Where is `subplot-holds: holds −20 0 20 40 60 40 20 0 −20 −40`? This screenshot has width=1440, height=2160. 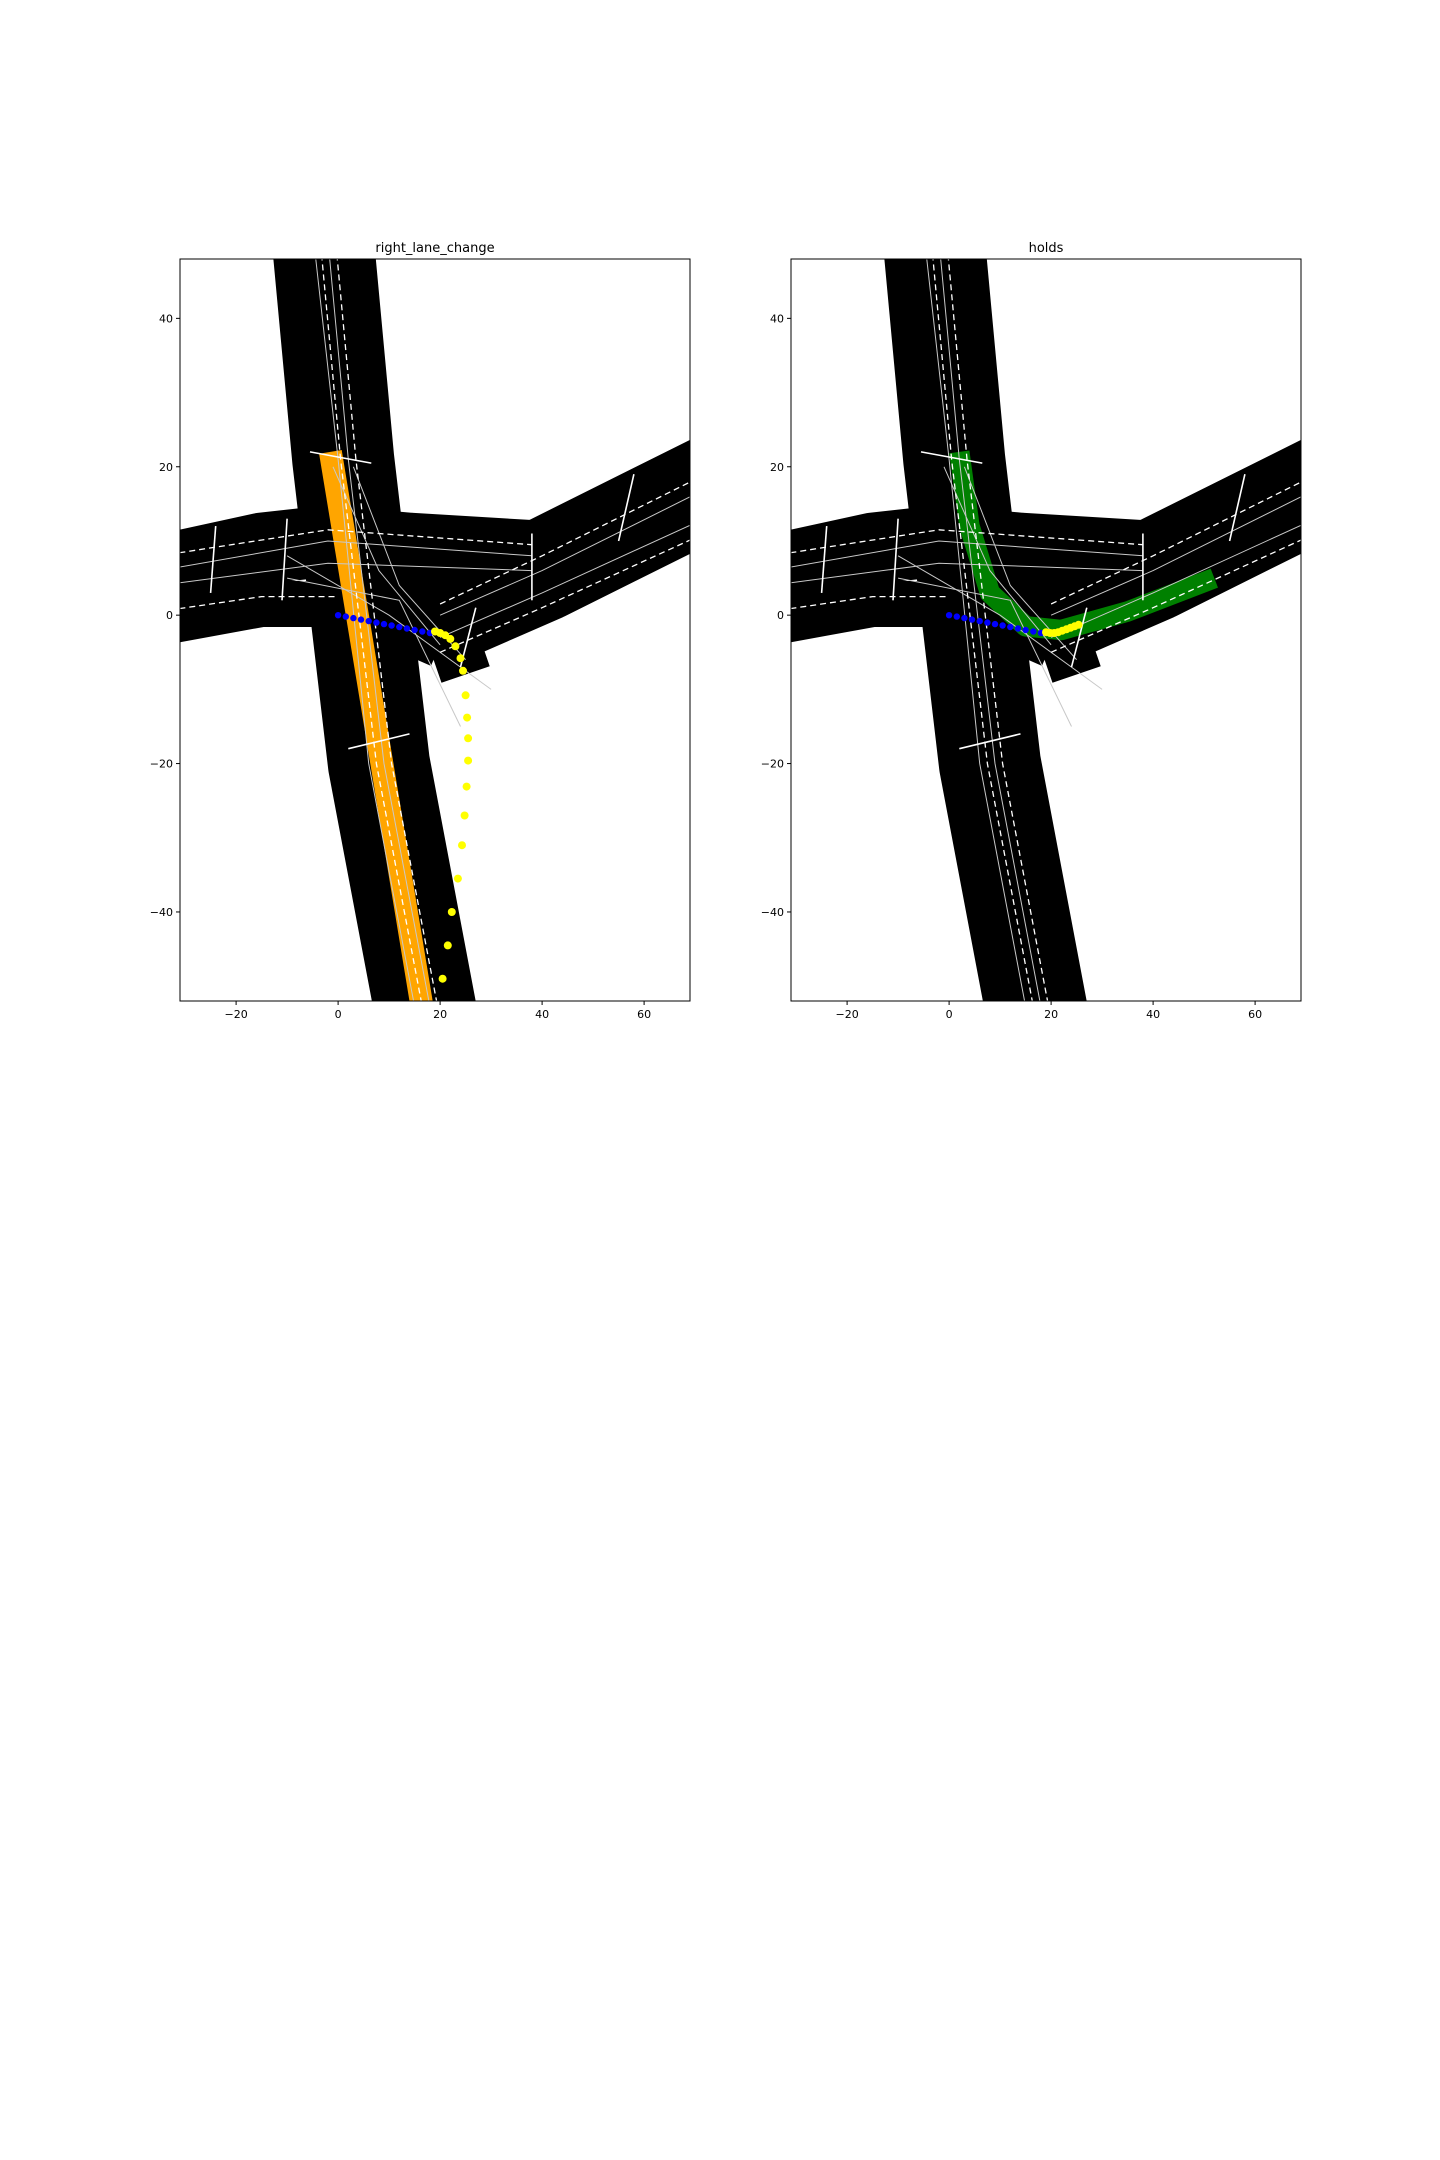 subplot-holds: holds −20 0 20 40 60 40 20 0 −20 −40 is located at coordinates (1031, 631).